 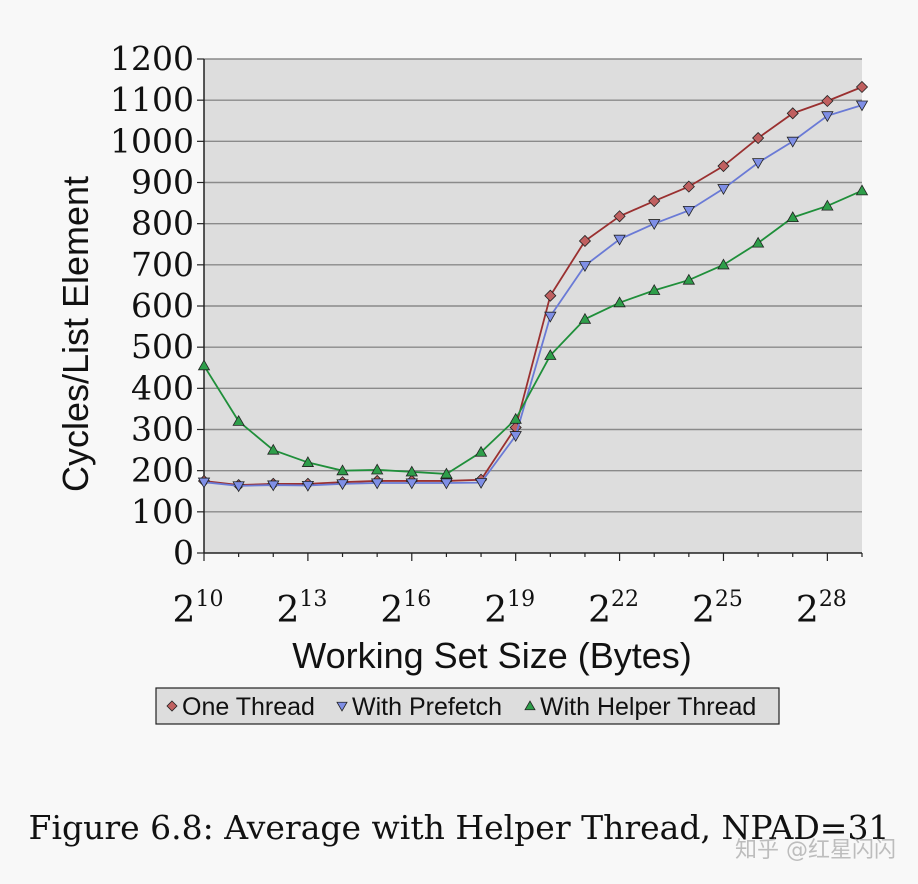 I want to click on y-tick-label: 100, so click(x=162, y=511).